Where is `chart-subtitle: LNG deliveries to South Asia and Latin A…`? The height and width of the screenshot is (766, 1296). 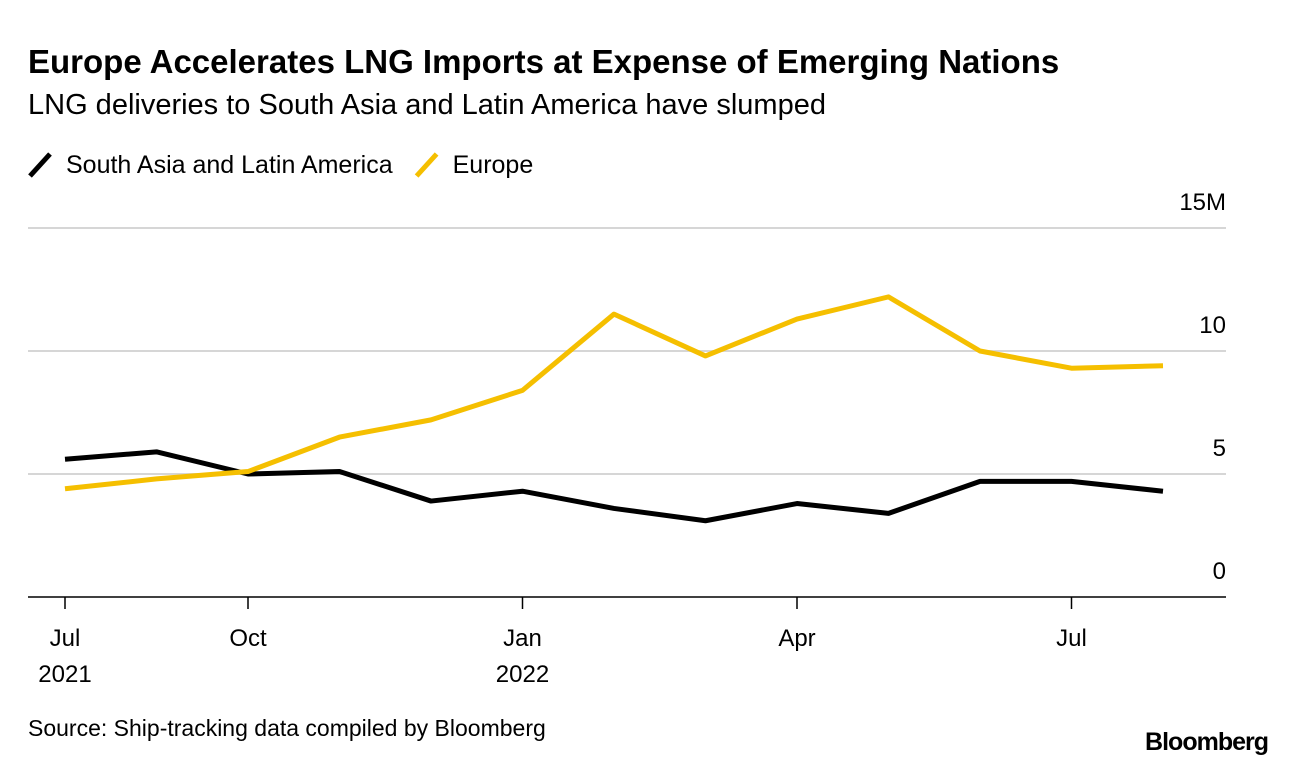
chart-subtitle: LNG deliveries to South Asia and Latin A… is located at coordinates (427, 105).